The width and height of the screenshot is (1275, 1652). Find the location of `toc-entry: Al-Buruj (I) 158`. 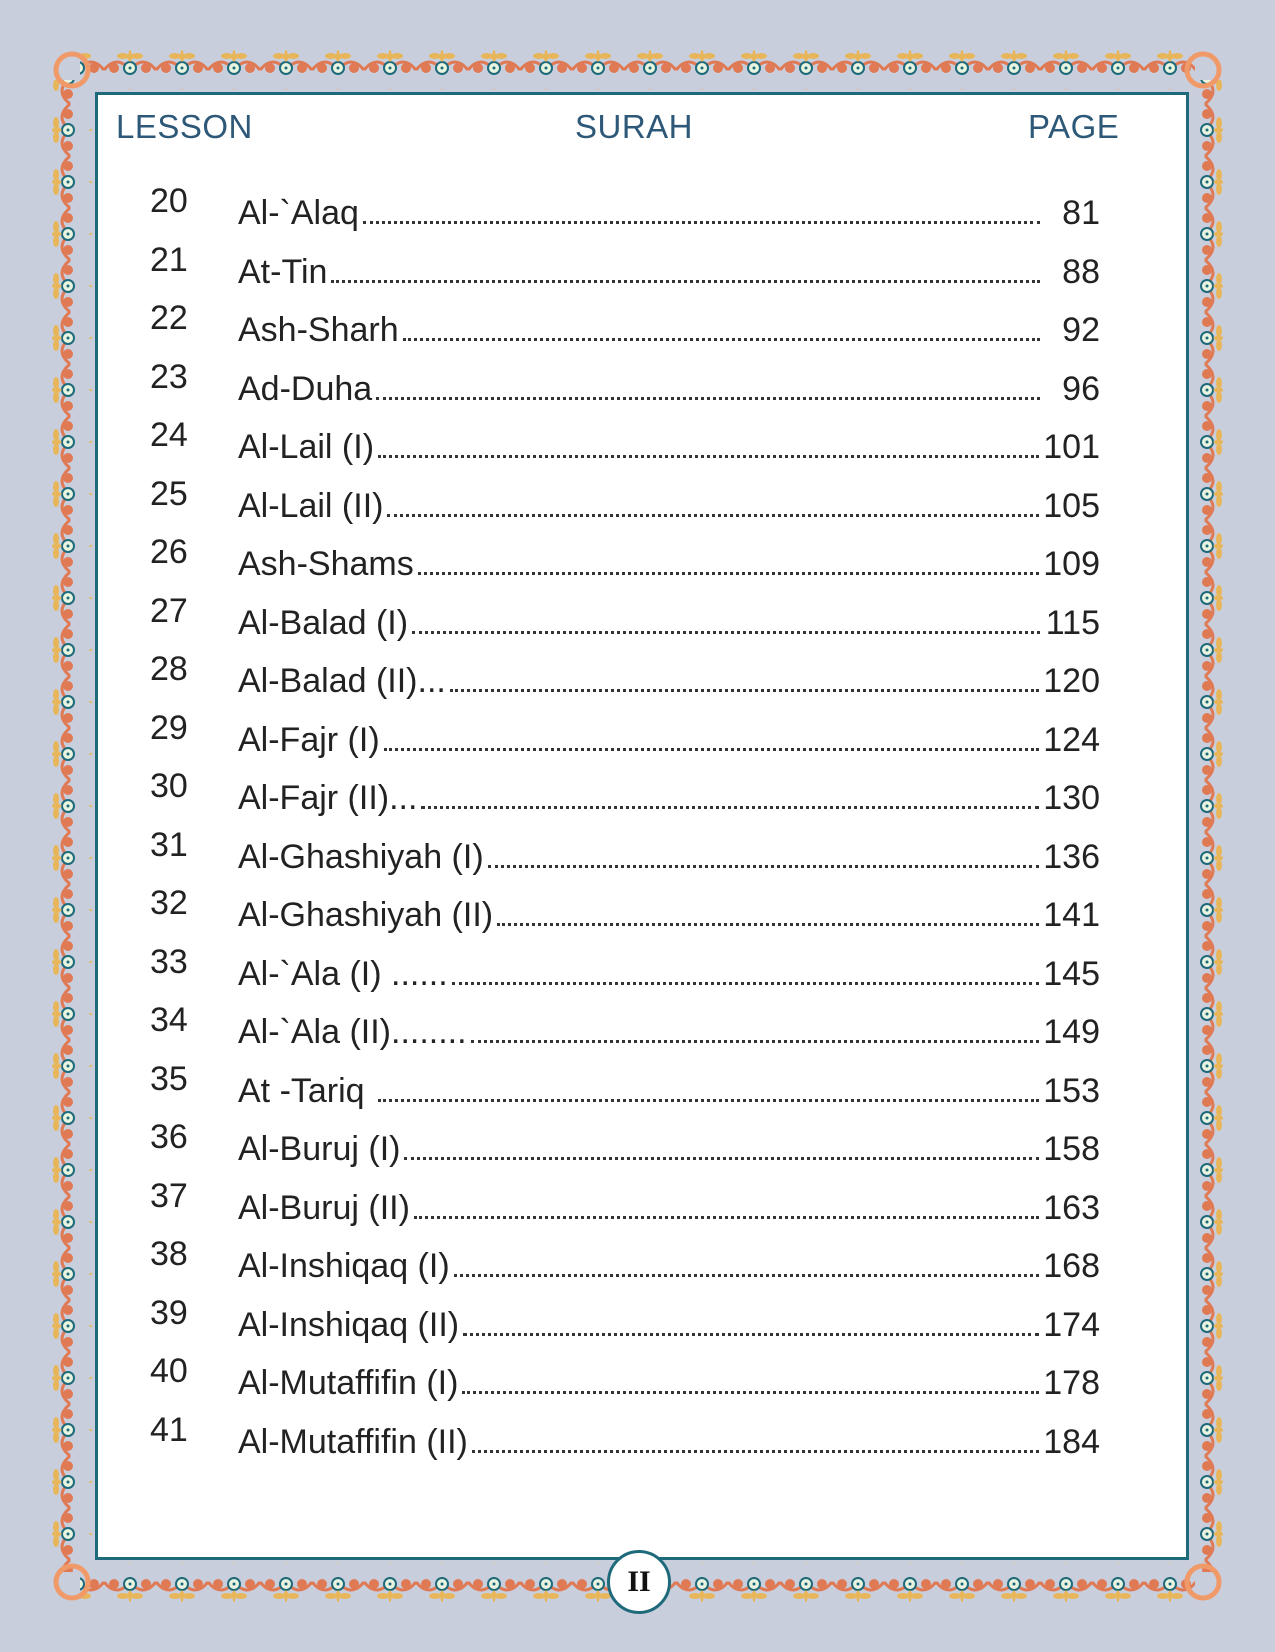

toc-entry: Al-Buruj (I) 158 is located at coordinates (669, 1149).